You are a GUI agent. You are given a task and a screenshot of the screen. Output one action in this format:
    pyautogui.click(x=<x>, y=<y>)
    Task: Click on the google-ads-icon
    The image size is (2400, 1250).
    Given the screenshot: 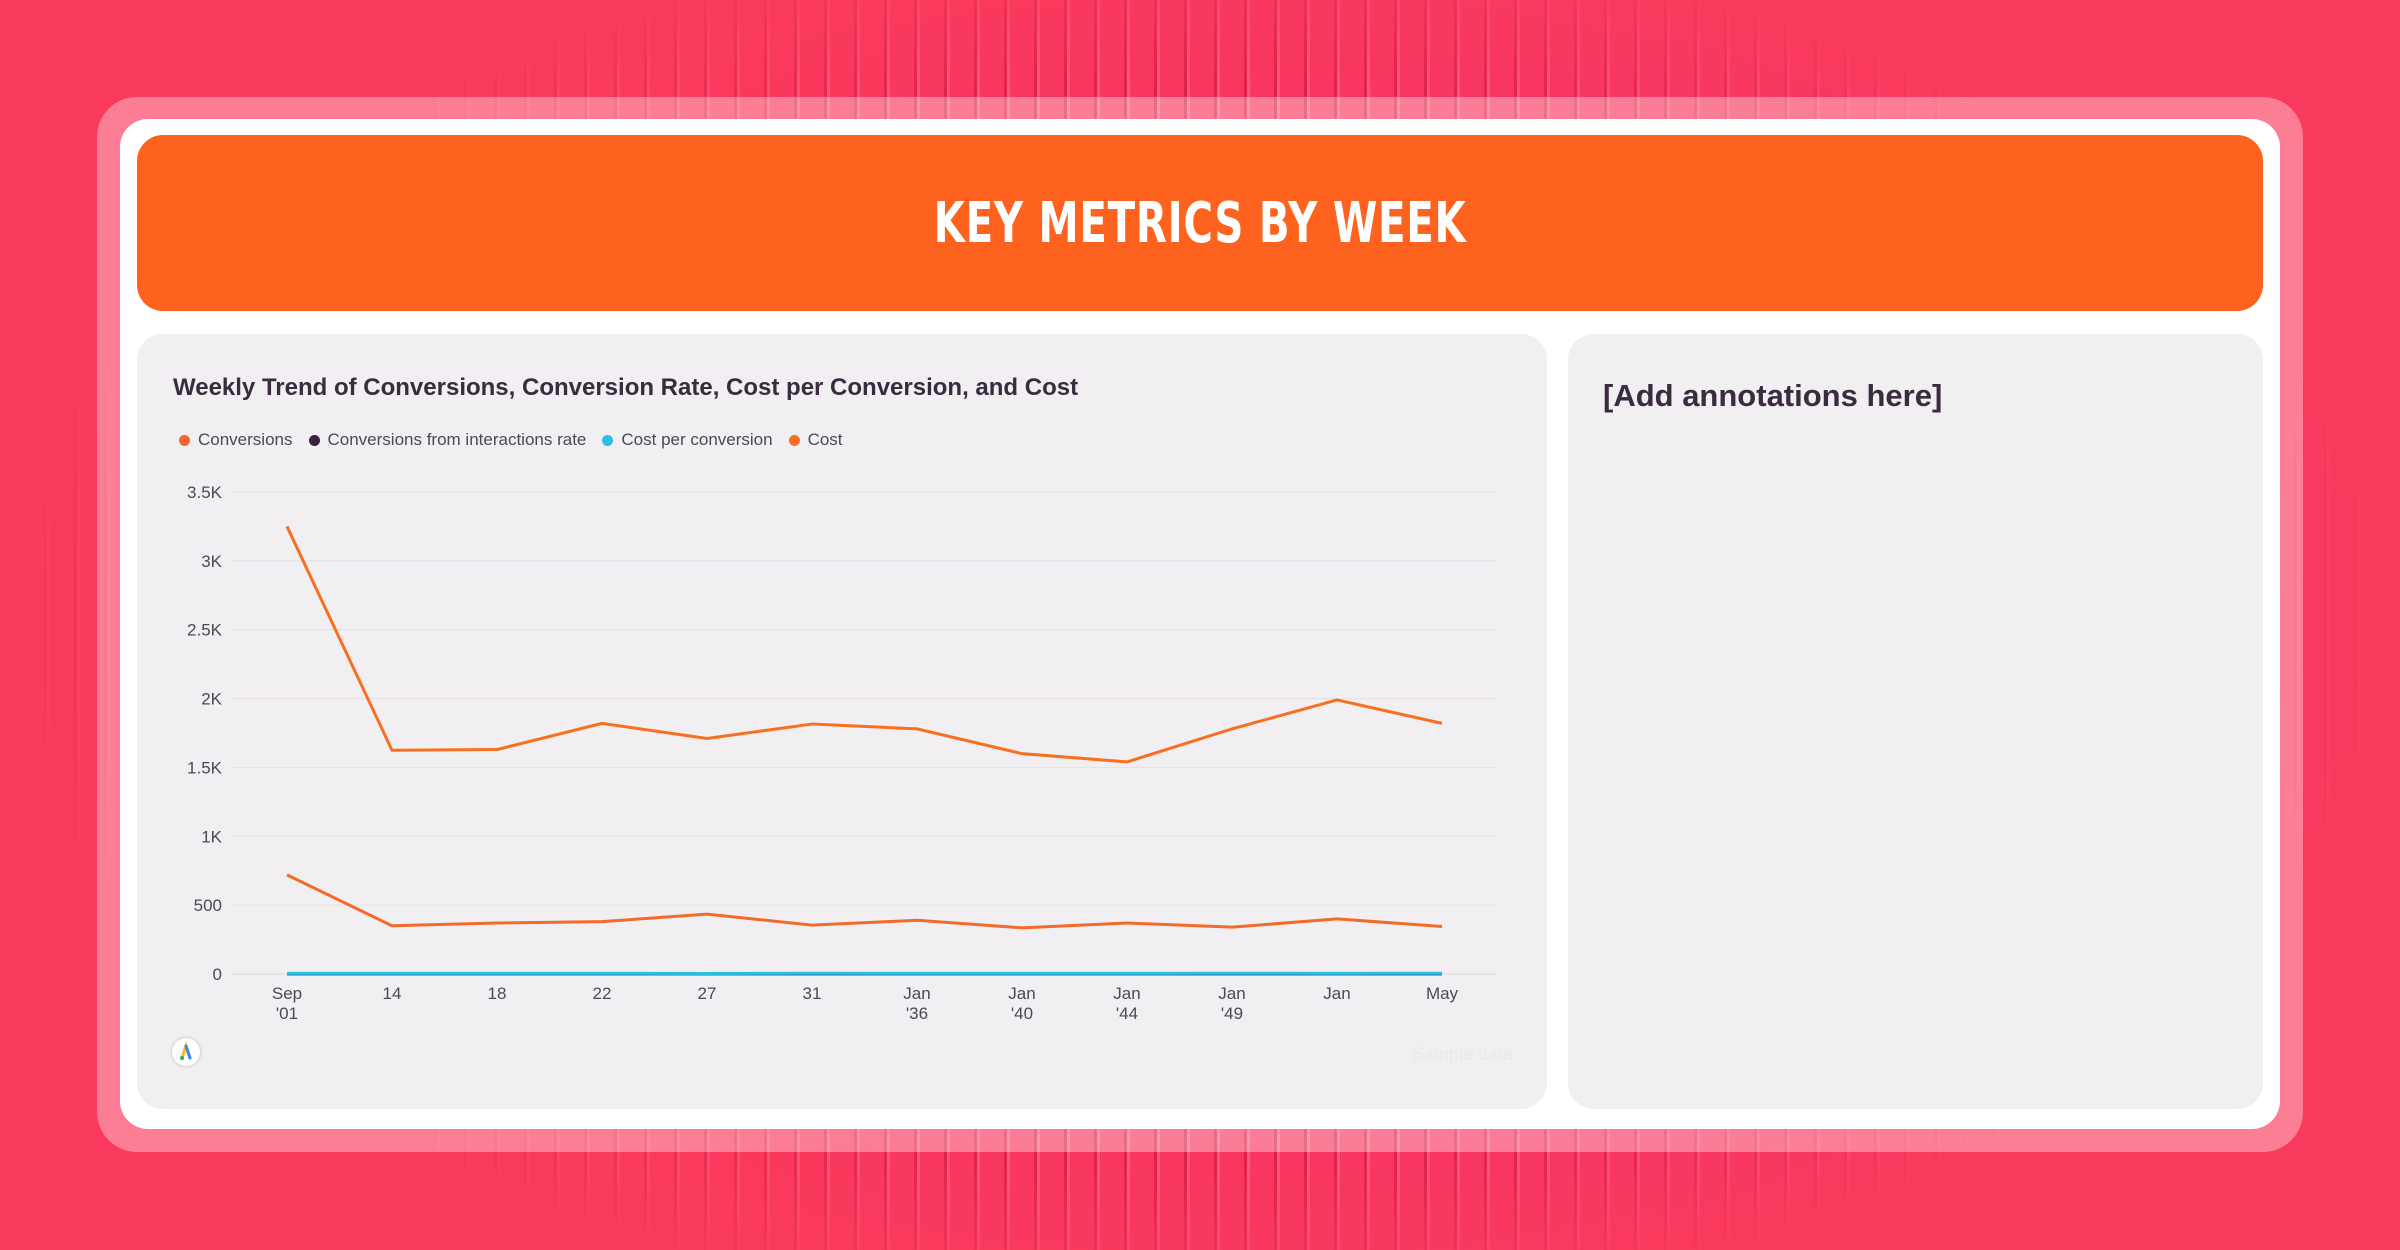 What is the action you would take?
    pyautogui.click(x=186, y=1052)
    